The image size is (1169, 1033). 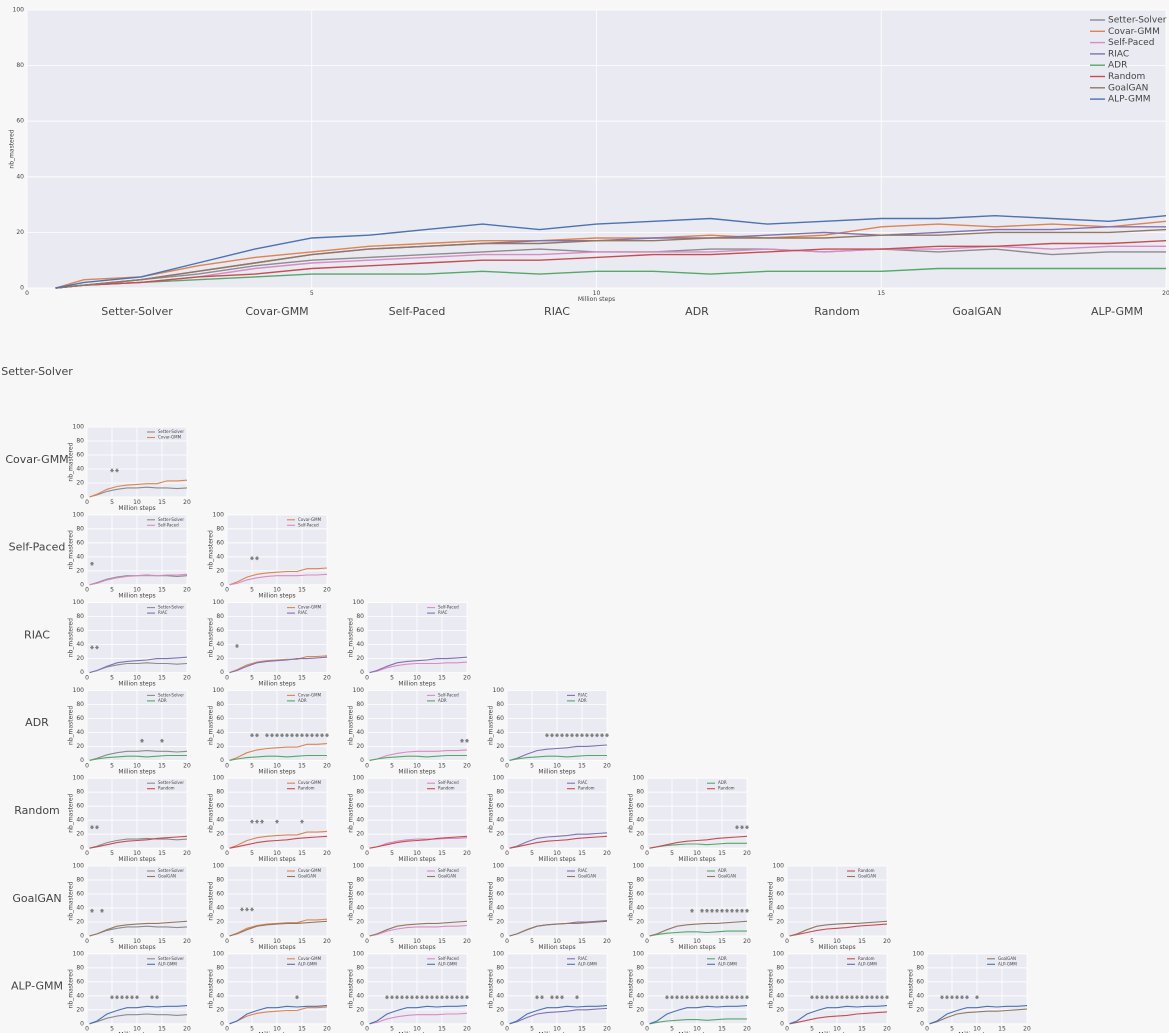 What do you see at coordinates (36, 898) in the screenshot?
I see `row-label: GoalGAN` at bounding box center [36, 898].